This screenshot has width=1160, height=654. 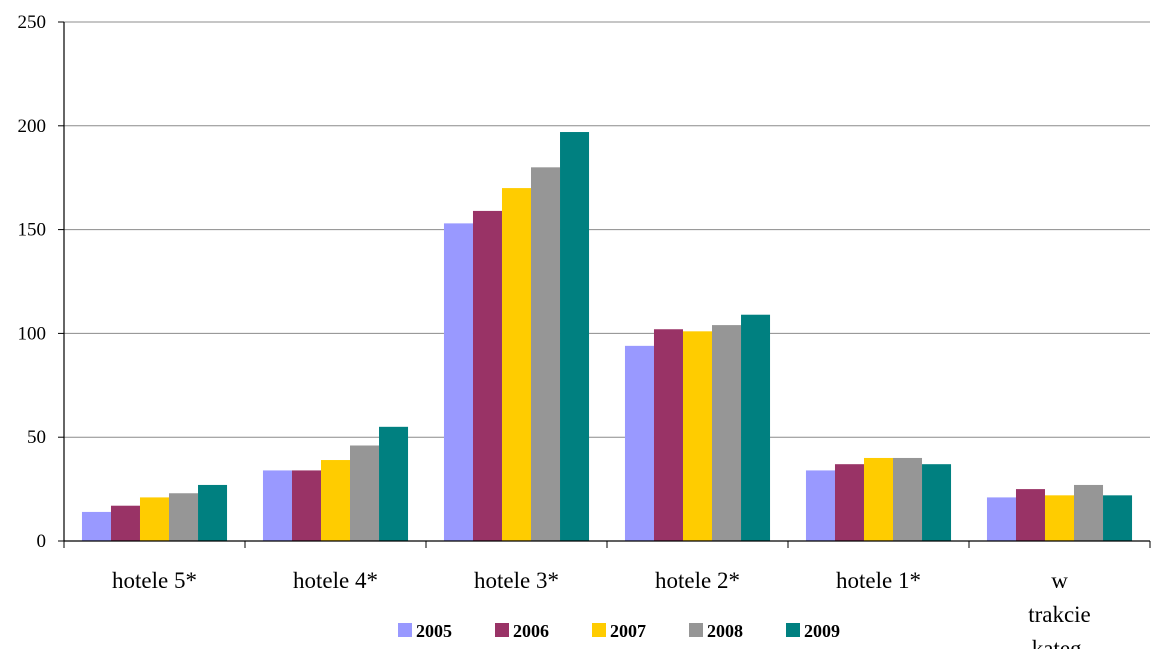 I want to click on legend-label-2005: 2005, so click(x=434, y=631).